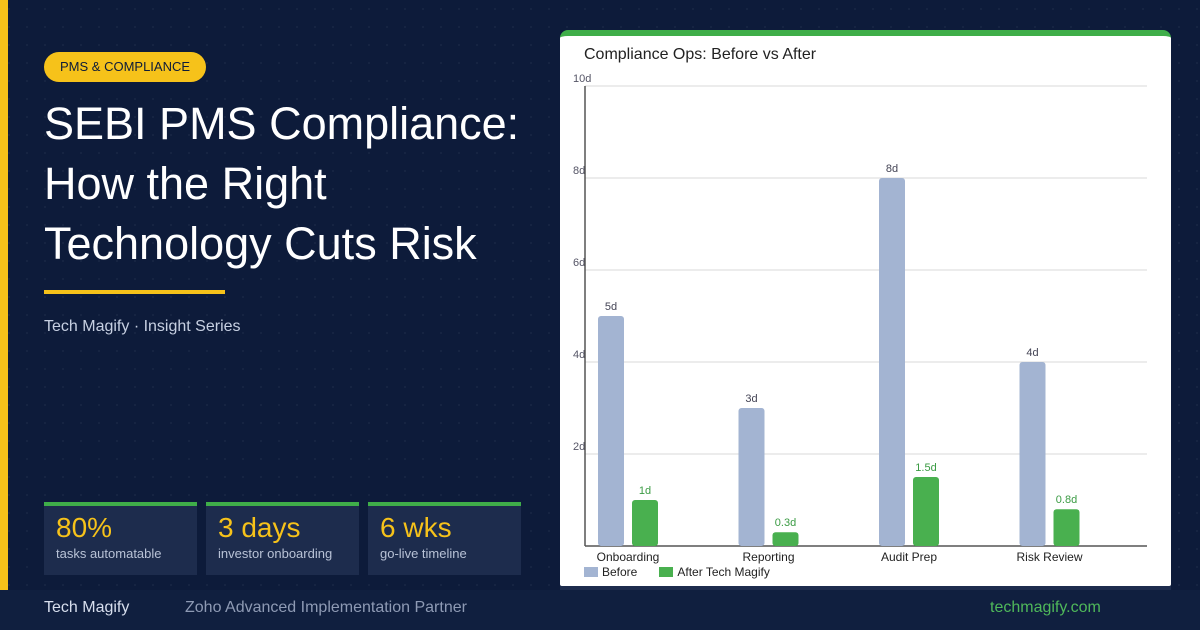 The image size is (1200, 630). Describe the element at coordinates (275, 553) in the screenshot. I see `stat-label: investor onboarding` at that location.